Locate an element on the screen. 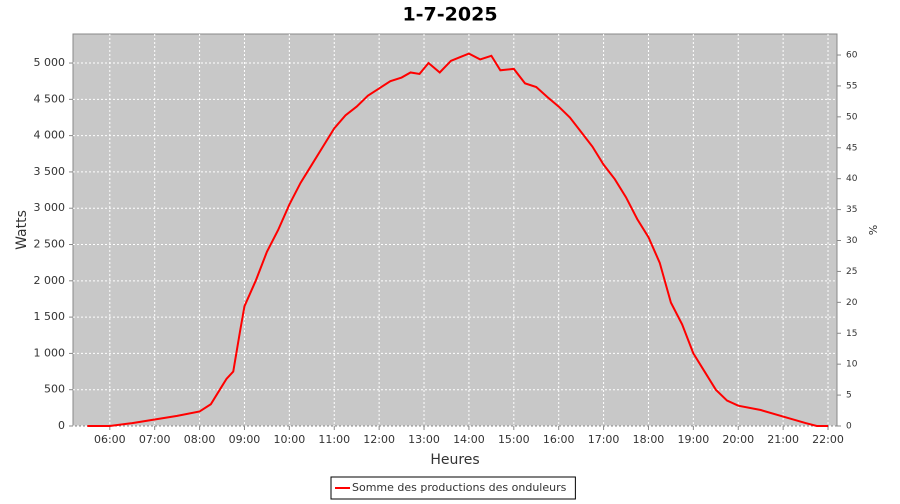 The width and height of the screenshot is (900, 504). y-tick-label: 3 500 is located at coordinates (50, 171).